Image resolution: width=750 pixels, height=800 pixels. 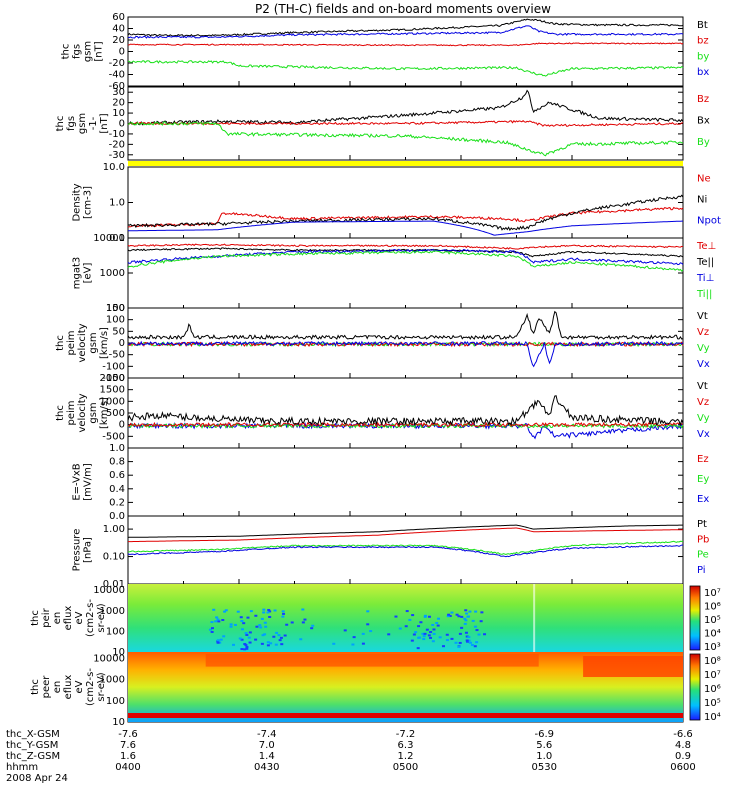 What do you see at coordinates (117, 155) in the screenshot?
I see `y-tick-label: -30` at bounding box center [117, 155].